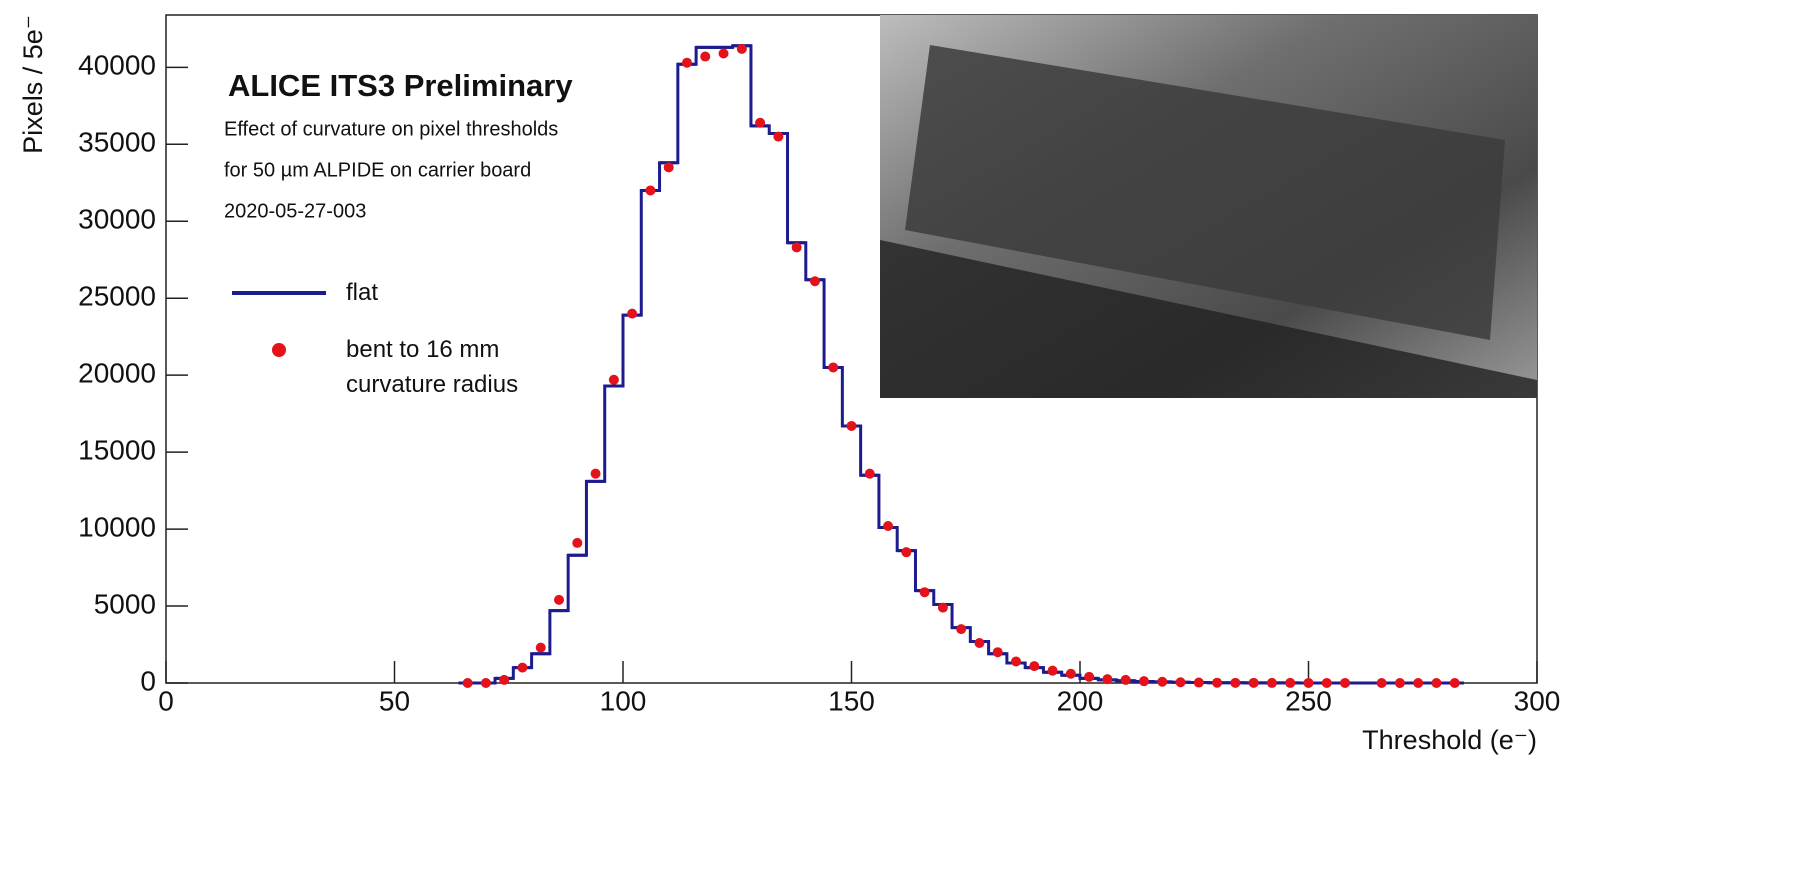 This screenshot has width=1810, height=875. What do you see at coordinates (279, 350) in the screenshot?
I see `legend-marker` at bounding box center [279, 350].